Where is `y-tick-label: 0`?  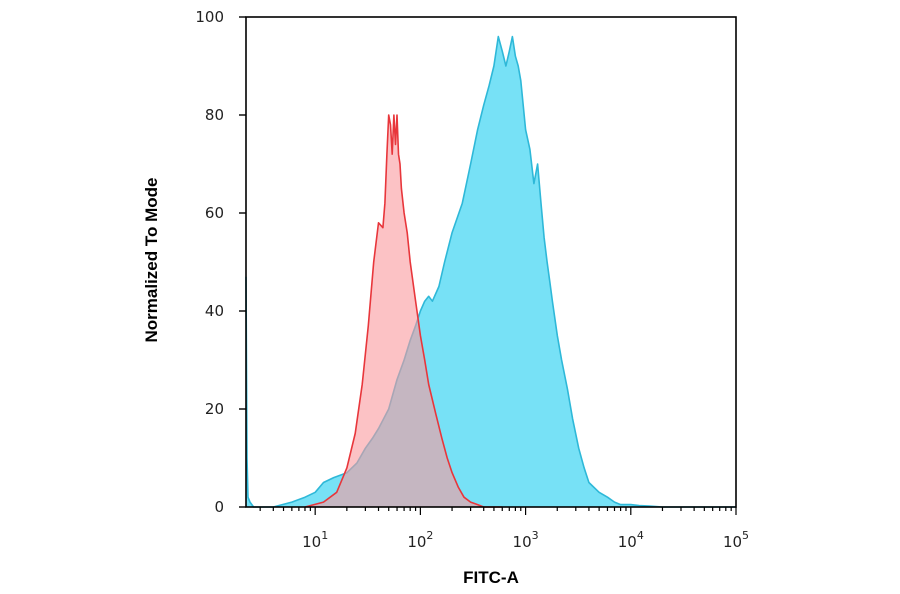 y-tick-label: 0 is located at coordinates (219, 507).